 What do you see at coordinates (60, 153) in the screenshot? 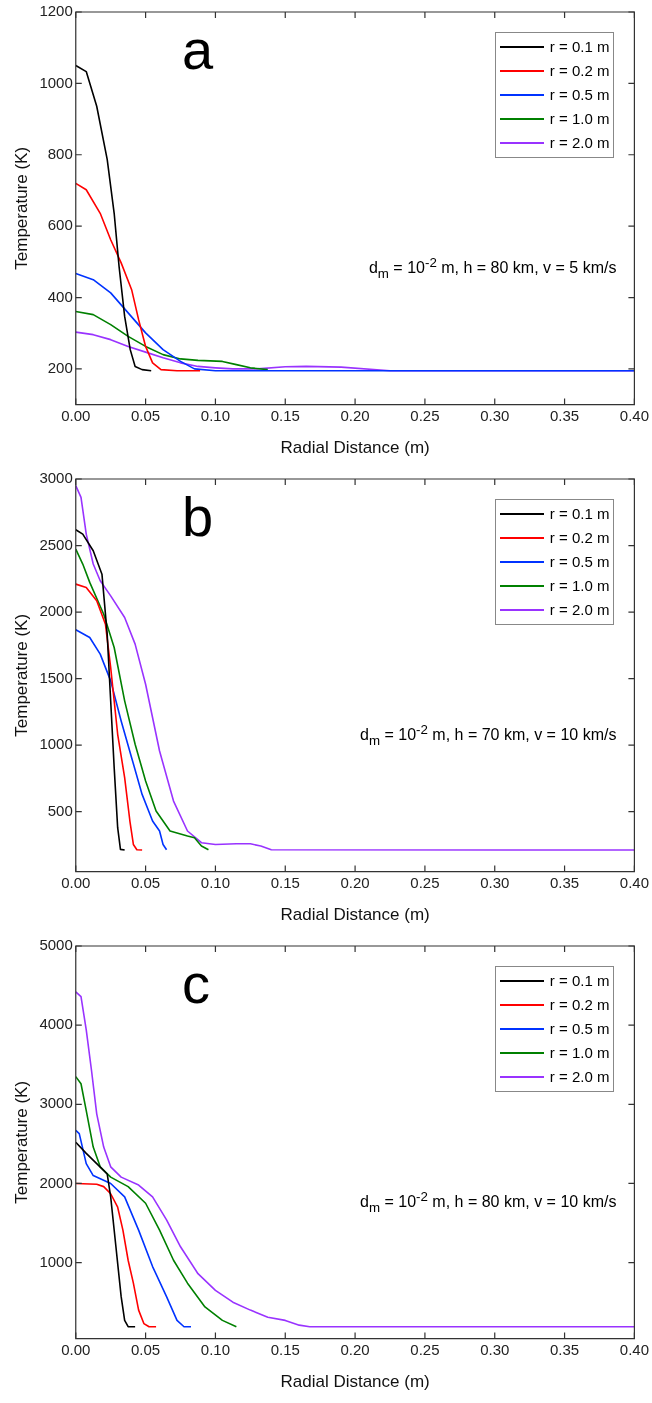
I see `y-tick-label: 800` at bounding box center [60, 153].